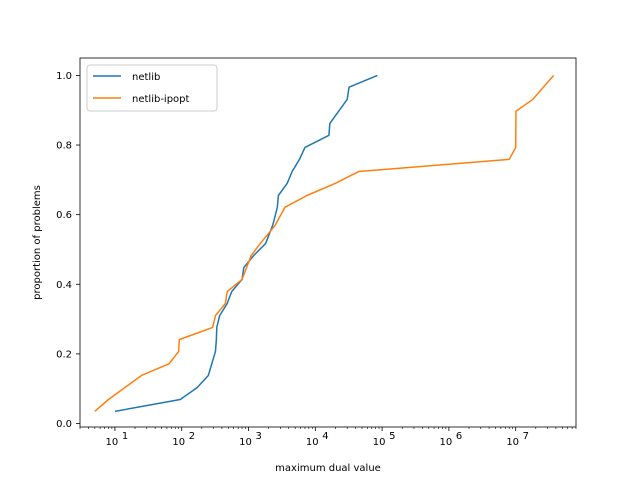  What do you see at coordinates (64, 424) in the screenshot?
I see `y-tick-label: 0.0` at bounding box center [64, 424].